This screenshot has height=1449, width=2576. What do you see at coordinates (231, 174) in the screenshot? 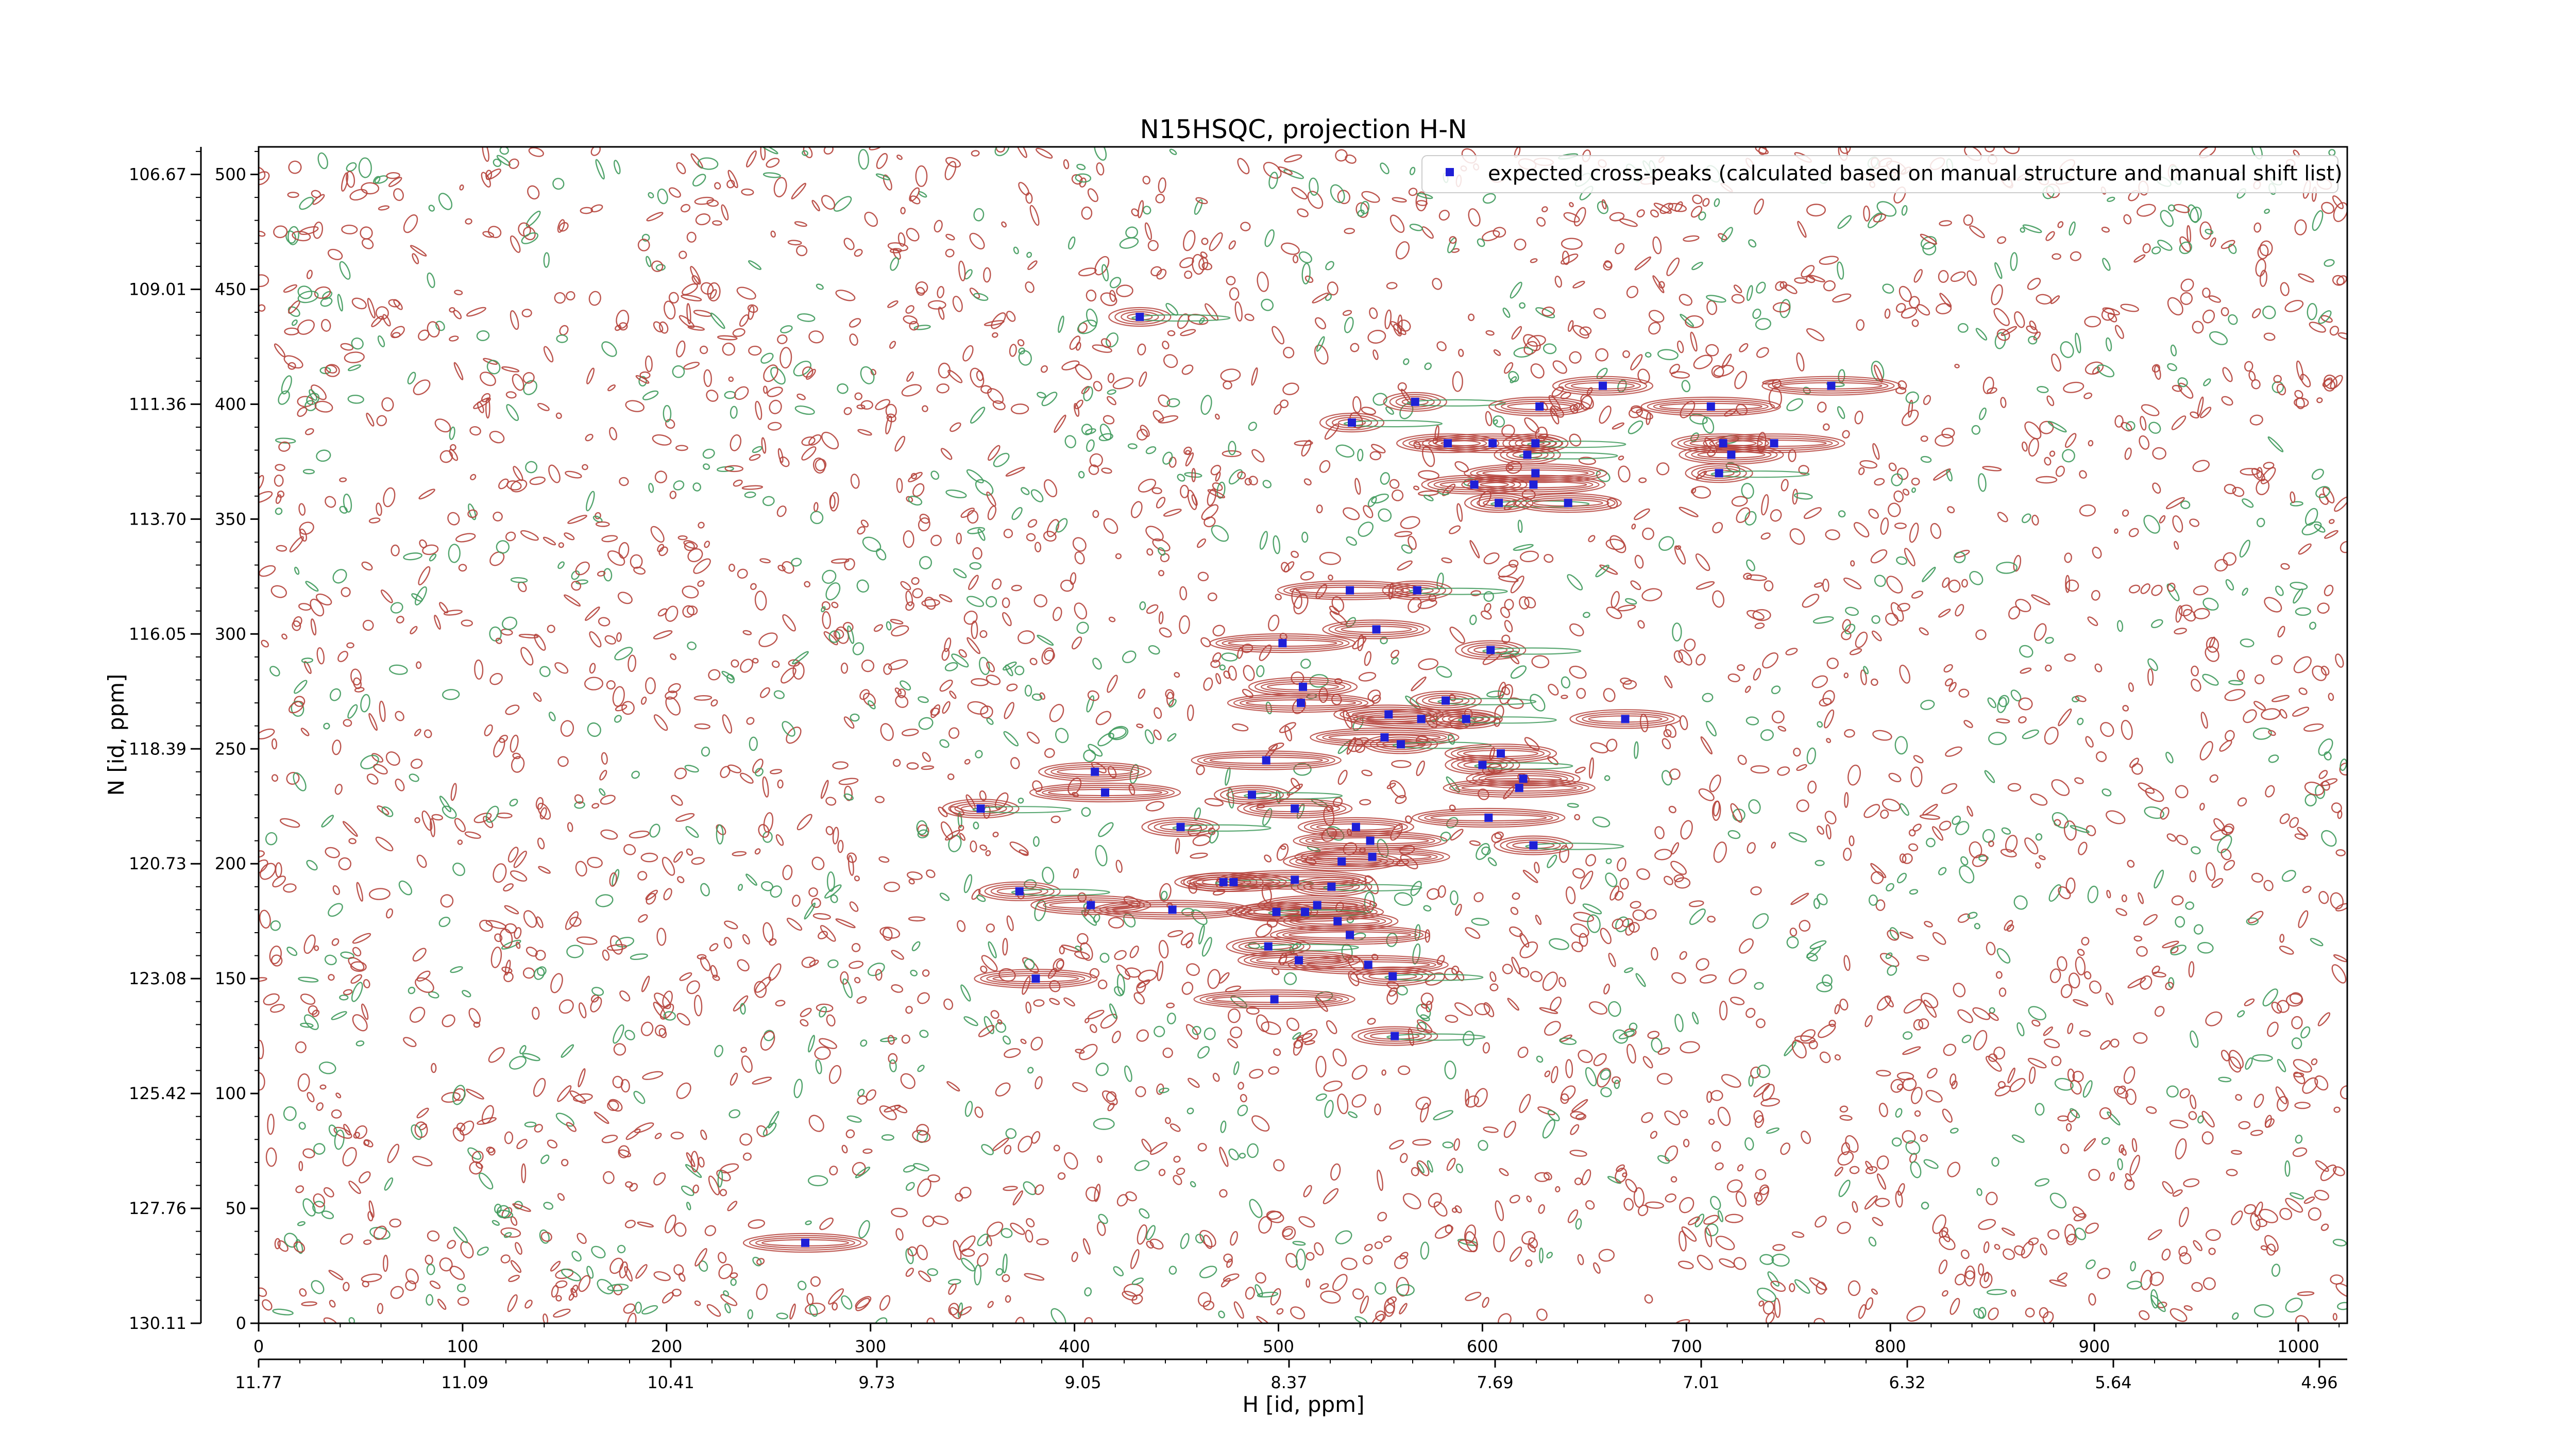
I see `y-tick-label: 500` at bounding box center [231, 174].